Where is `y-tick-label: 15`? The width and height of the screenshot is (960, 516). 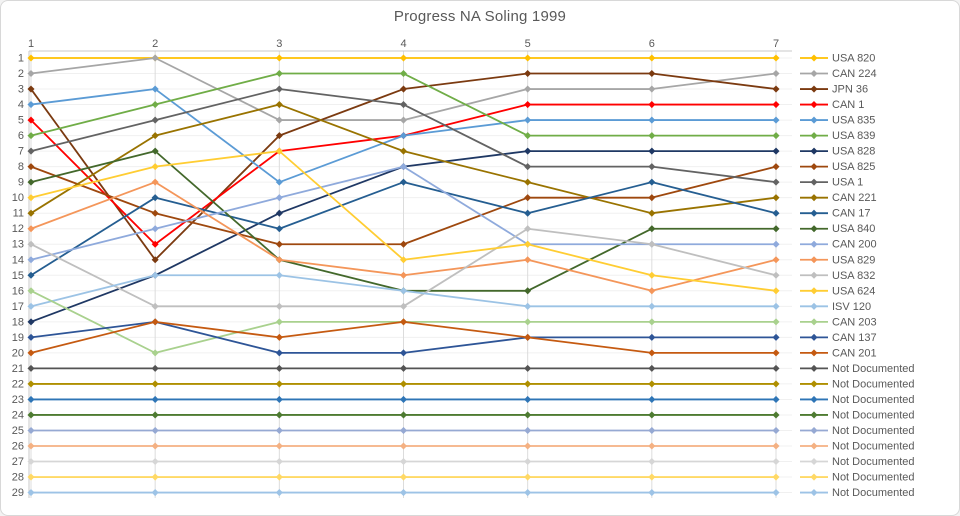 y-tick-label: 15 is located at coordinates (18, 276).